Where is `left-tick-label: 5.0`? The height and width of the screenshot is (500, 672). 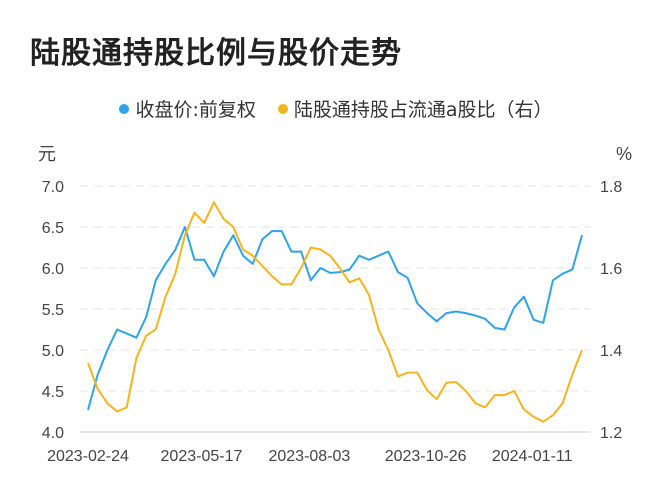 left-tick-label: 5.0 is located at coordinates (53, 351).